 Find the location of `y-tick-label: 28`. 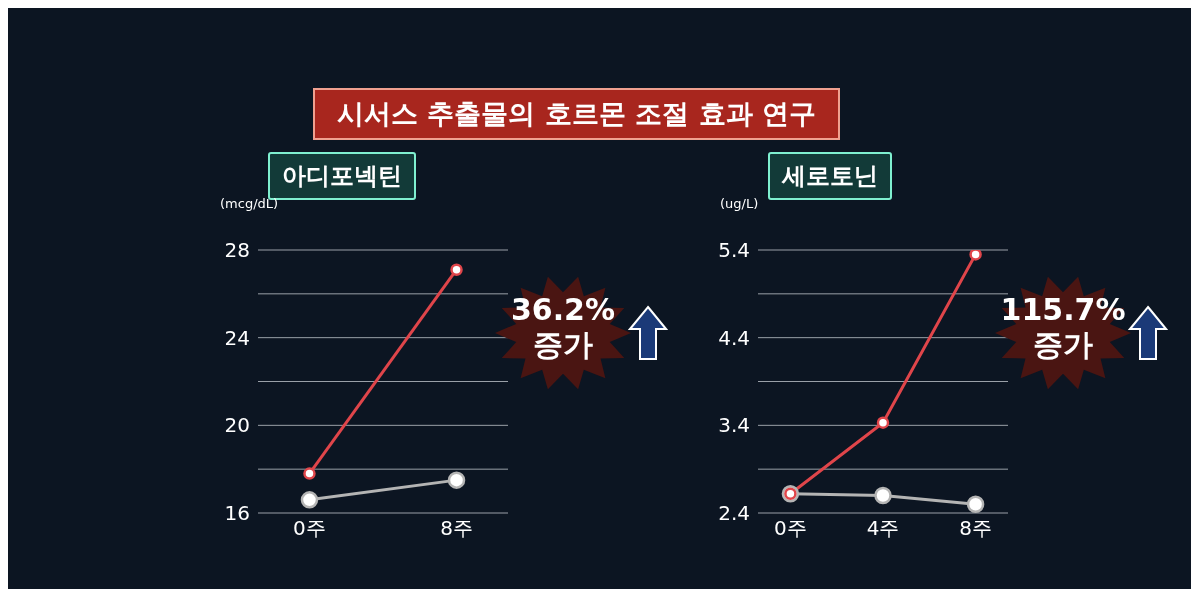

y-tick-label: 28 is located at coordinates (237, 250).